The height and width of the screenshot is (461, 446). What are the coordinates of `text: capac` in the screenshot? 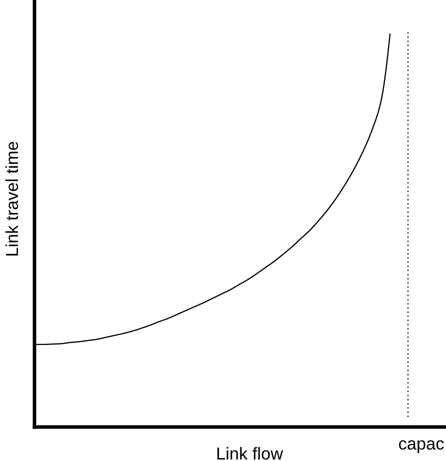 It's located at (421, 447).